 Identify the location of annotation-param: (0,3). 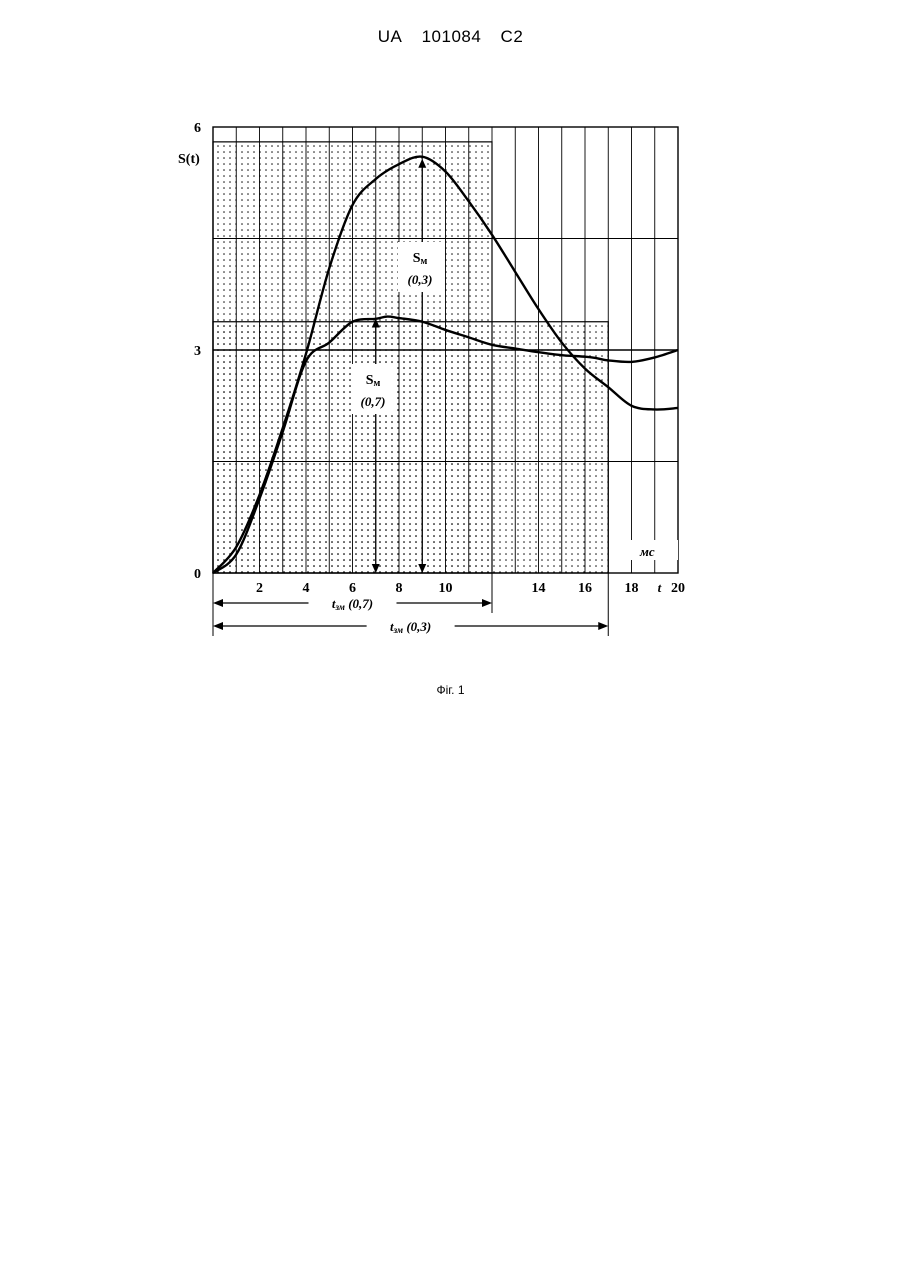
(420, 279).